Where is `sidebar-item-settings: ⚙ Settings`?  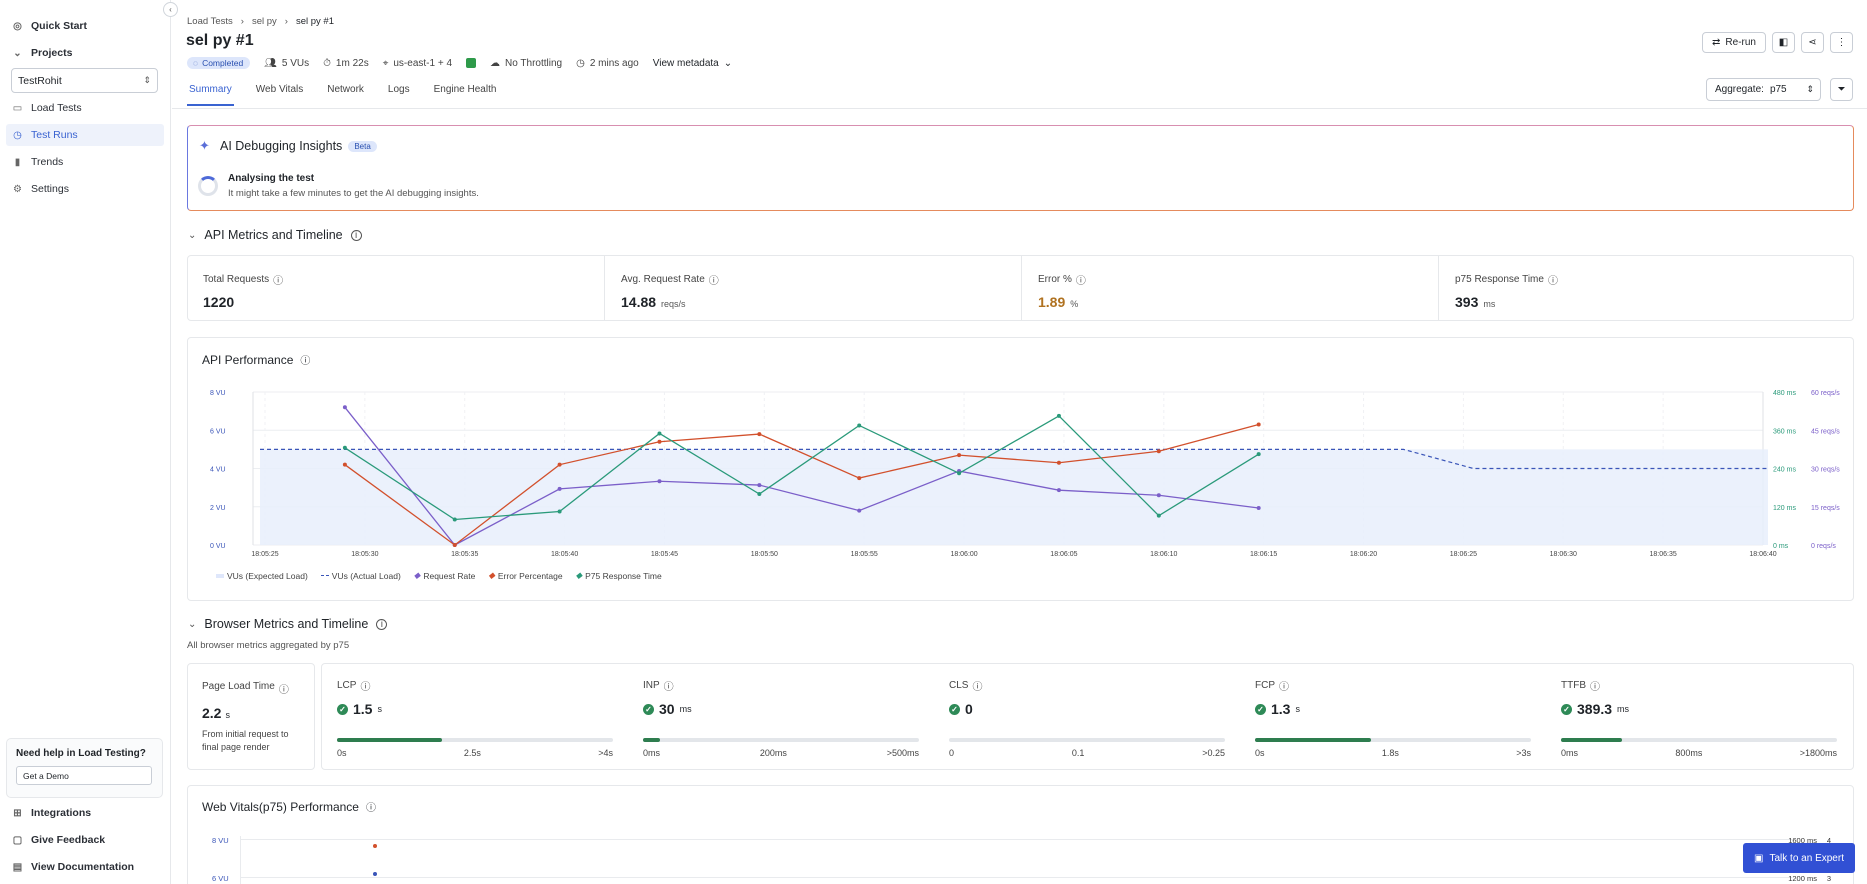
sidebar-item-settings: ⚙ Settings is located at coordinates (85, 189).